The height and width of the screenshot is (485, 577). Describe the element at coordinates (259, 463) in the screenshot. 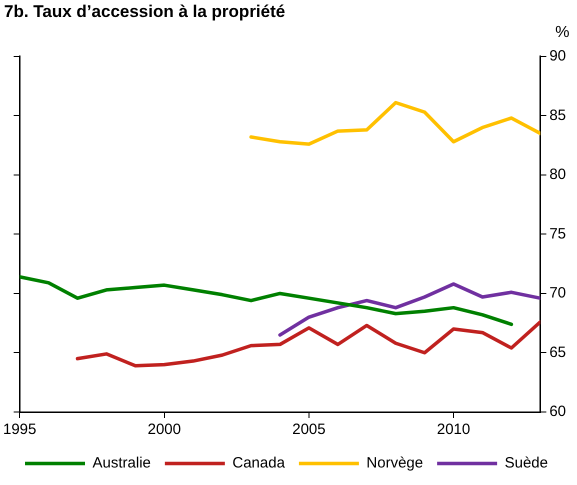

I see `legend-label: Canada` at that location.